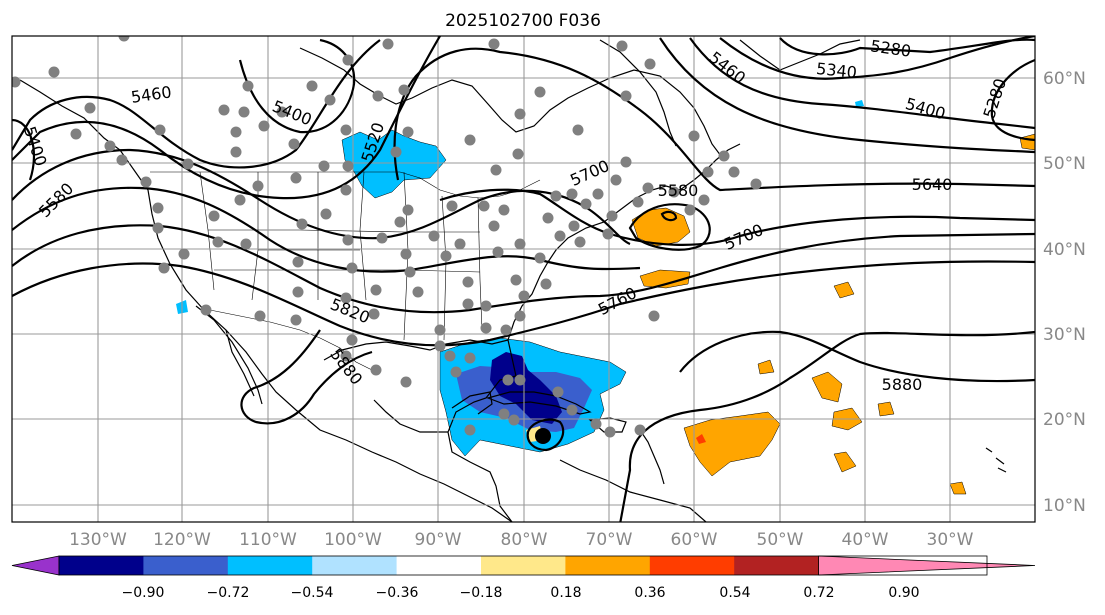 The image size is (1105, 615). Describe the element at coordinates (1064, 79) in the screenshot. I see `lat-label: 60°N` at that location.